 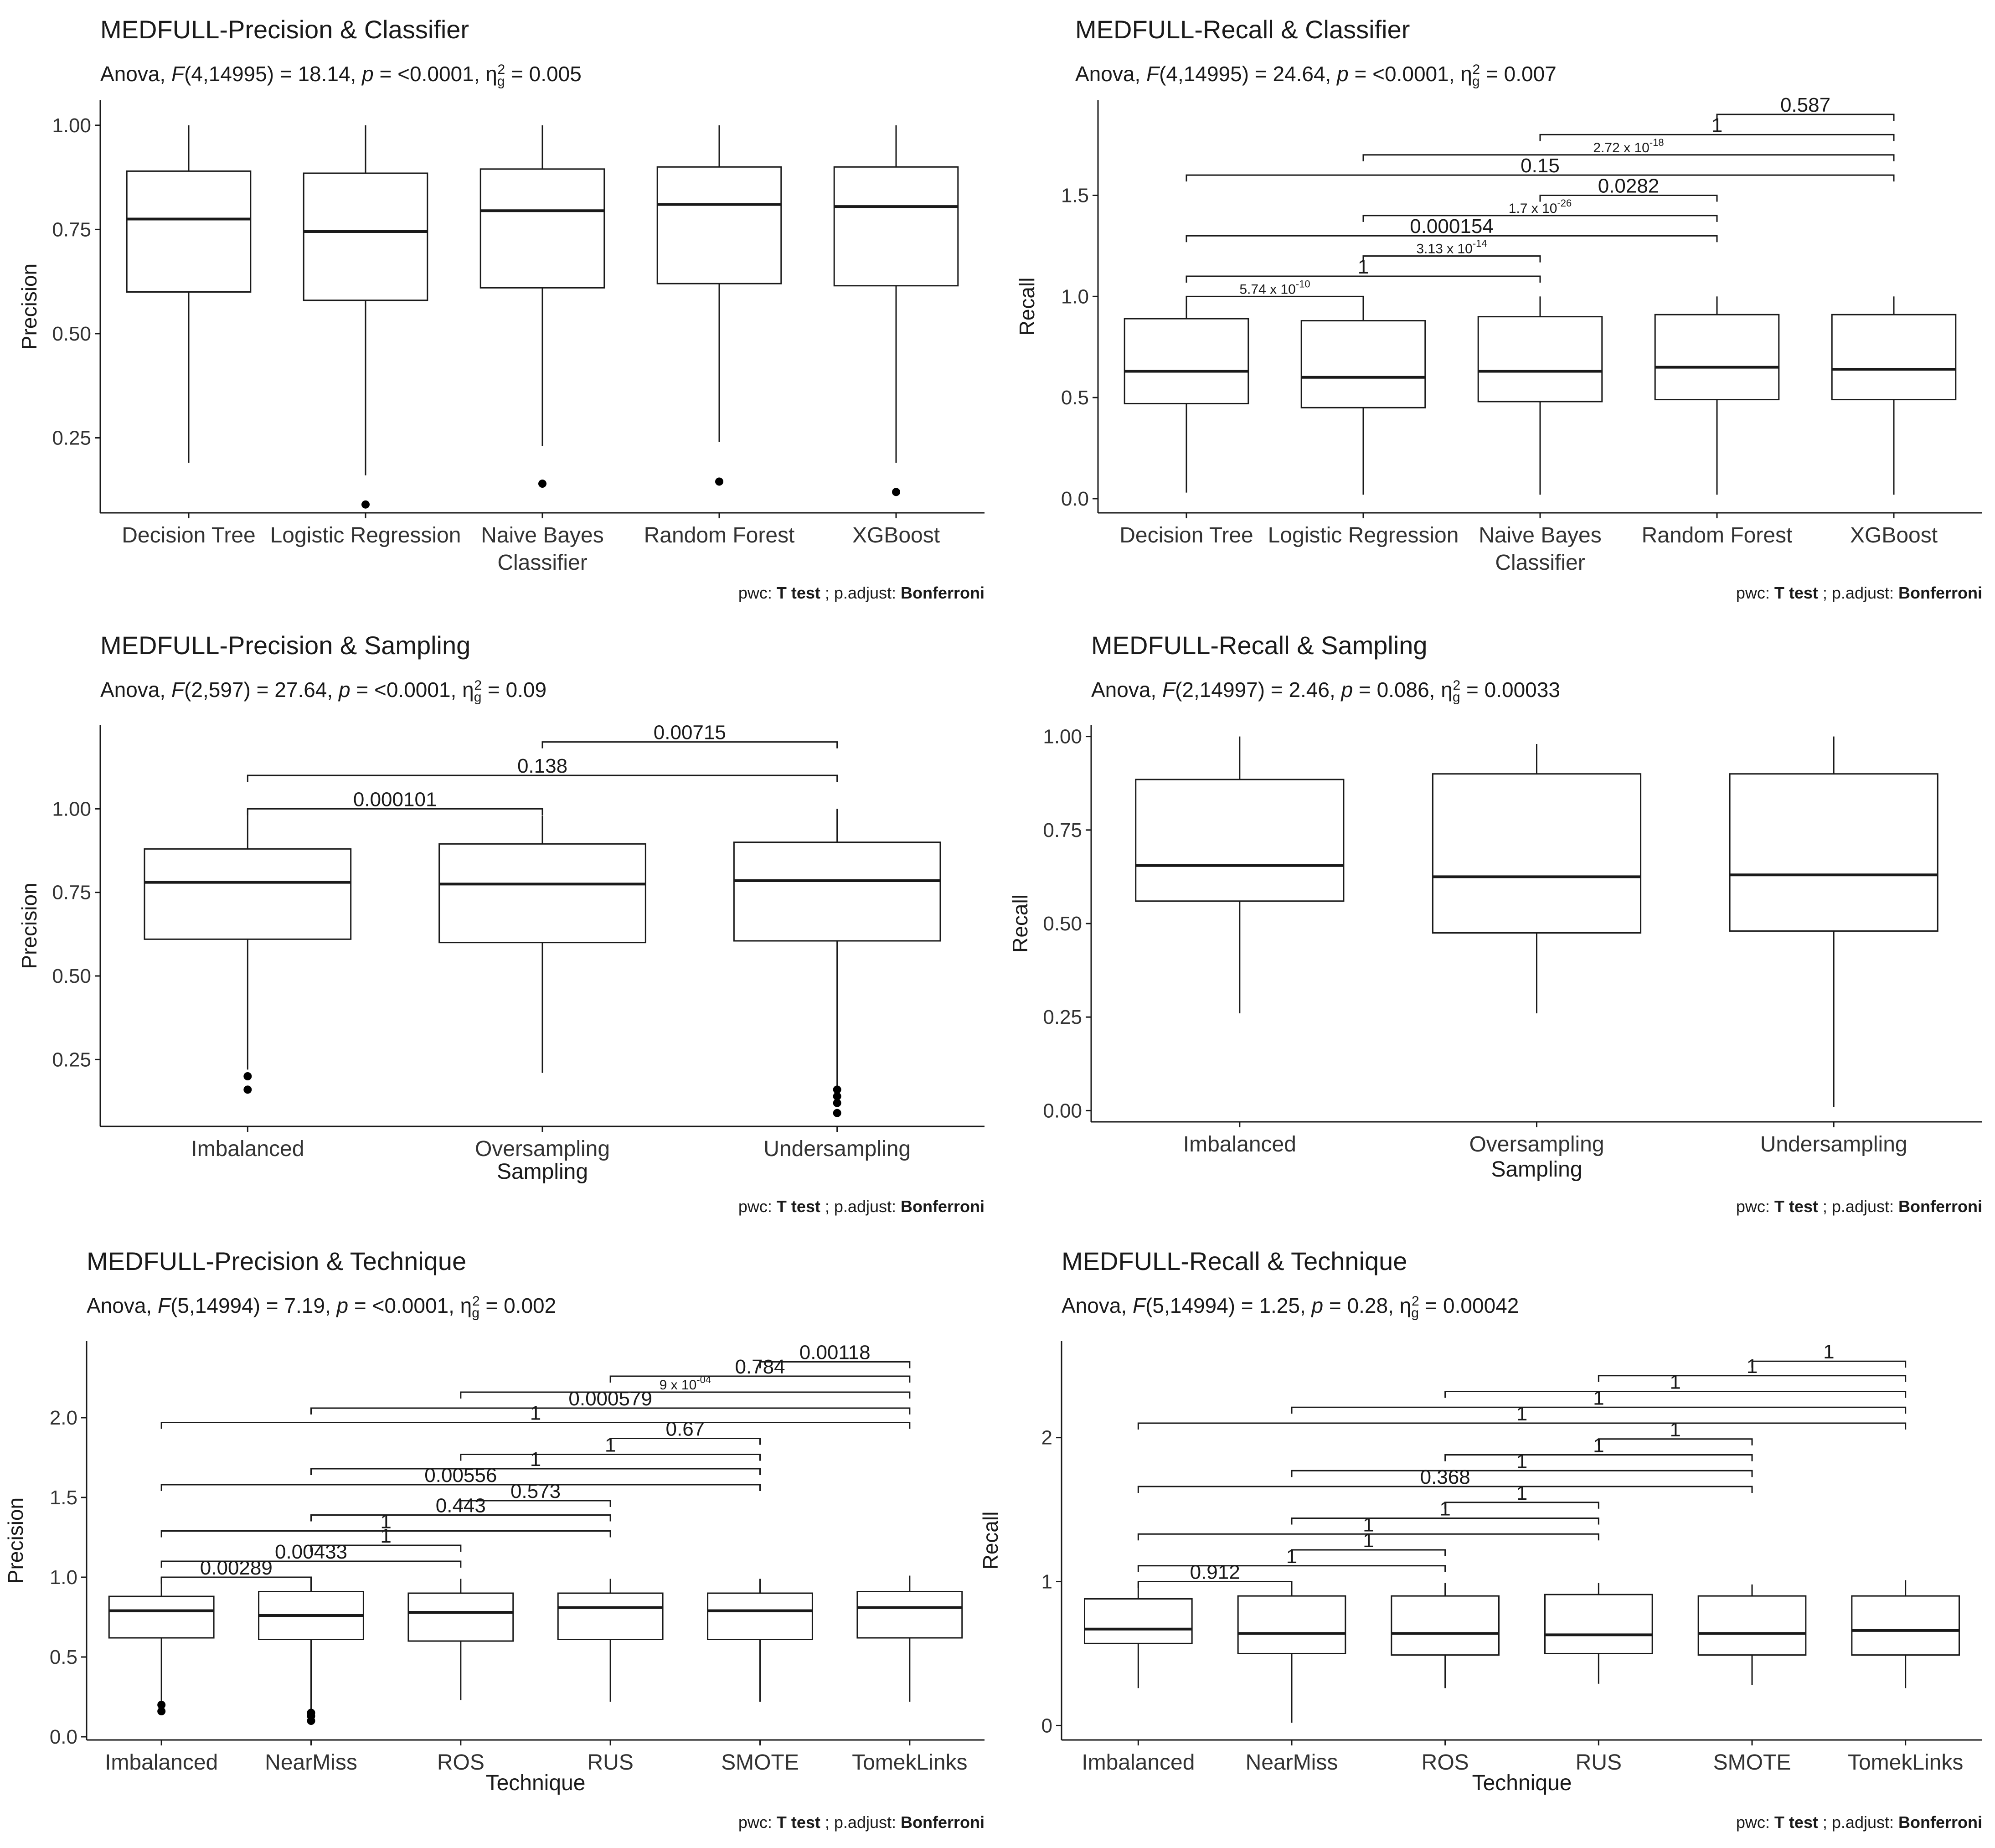 What do you see at coordinates (1215, 1574) in the screenshot?
I see `significance-bracket: 0.912` at bounding box center [1215, 1574].